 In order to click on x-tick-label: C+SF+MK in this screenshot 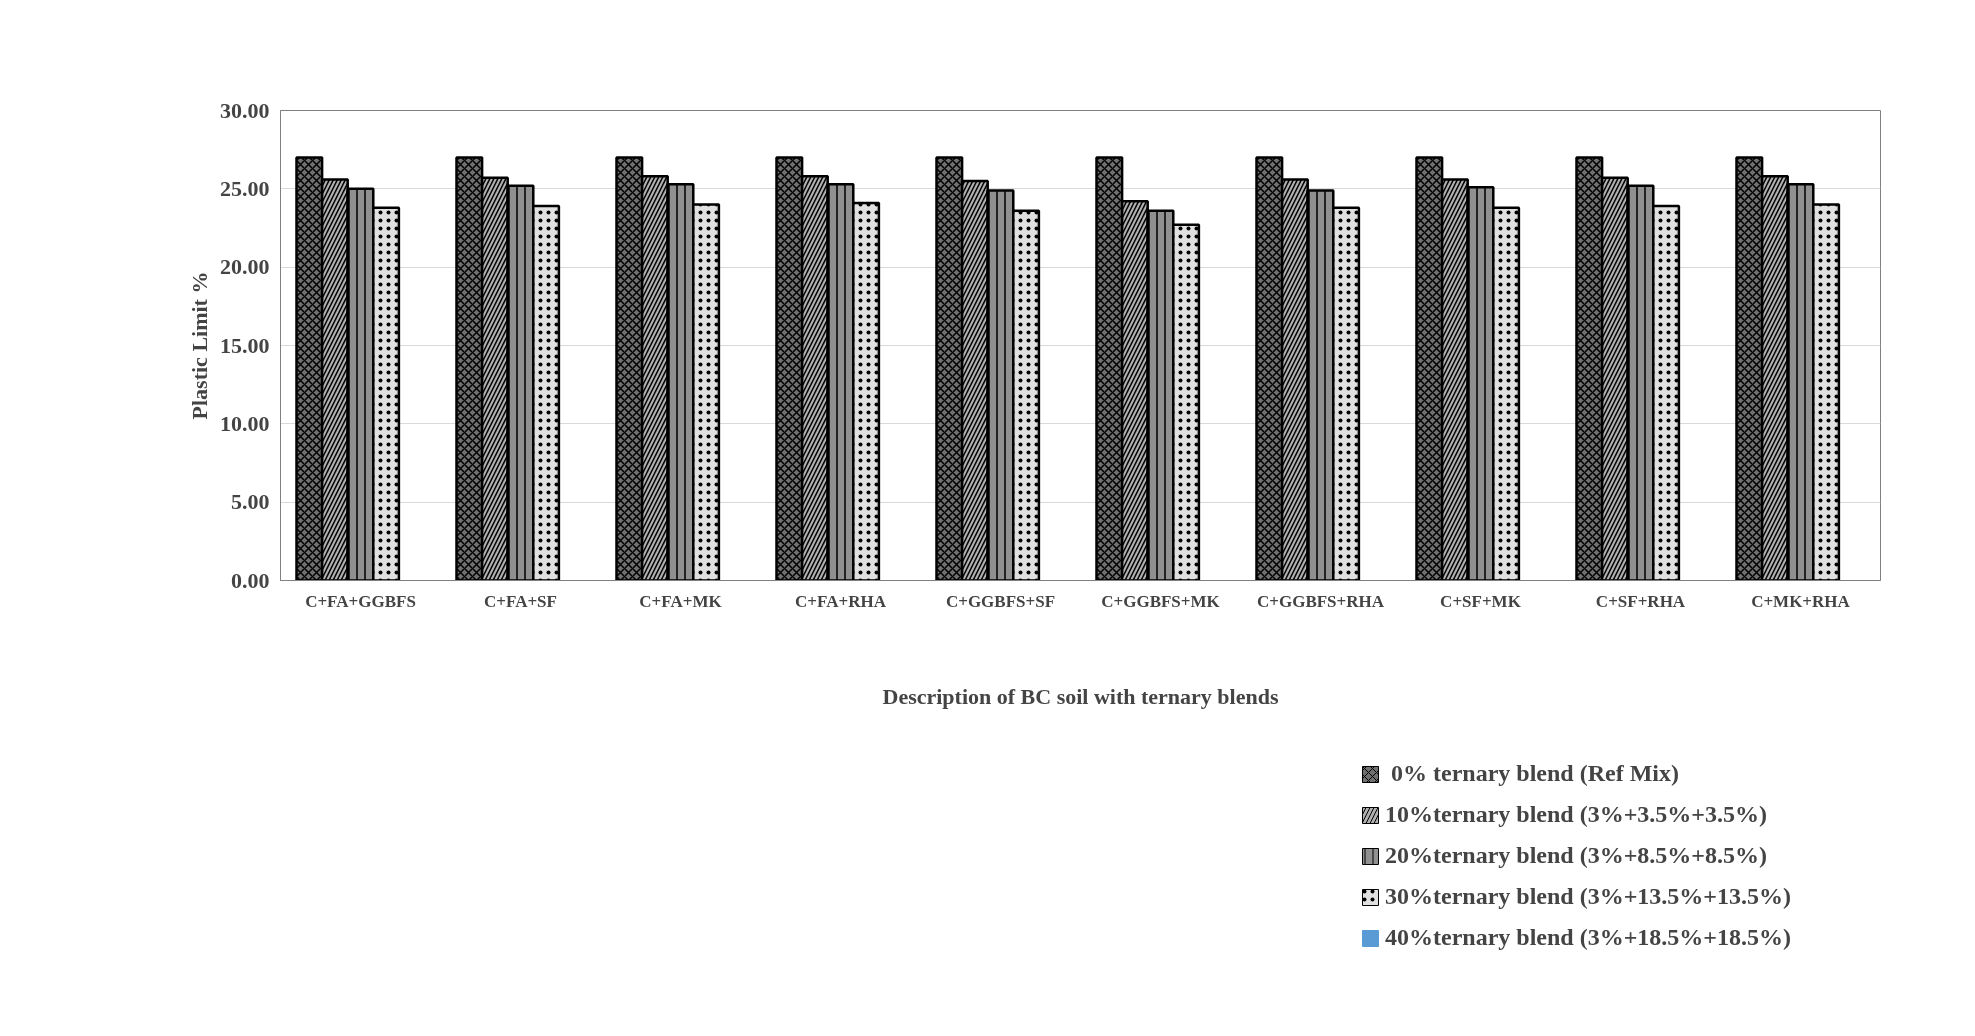, I will do `click(1481, 601)`.